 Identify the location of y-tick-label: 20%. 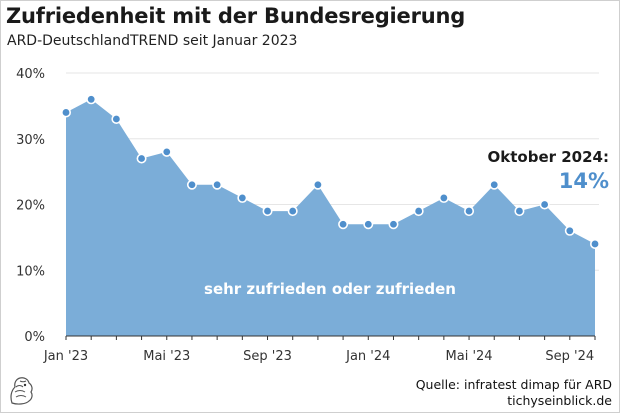
(30, 206).